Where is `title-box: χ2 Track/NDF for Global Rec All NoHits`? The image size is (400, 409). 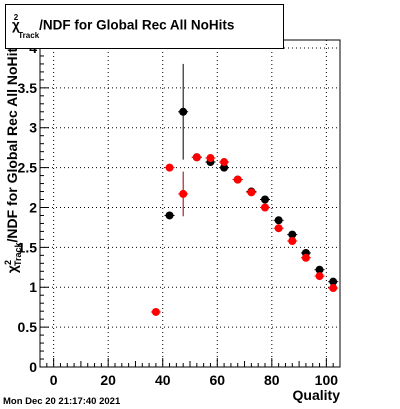 title-box: χ2 Track/NDF for Global Rec All NoHits is located at coordinates (144, 26).